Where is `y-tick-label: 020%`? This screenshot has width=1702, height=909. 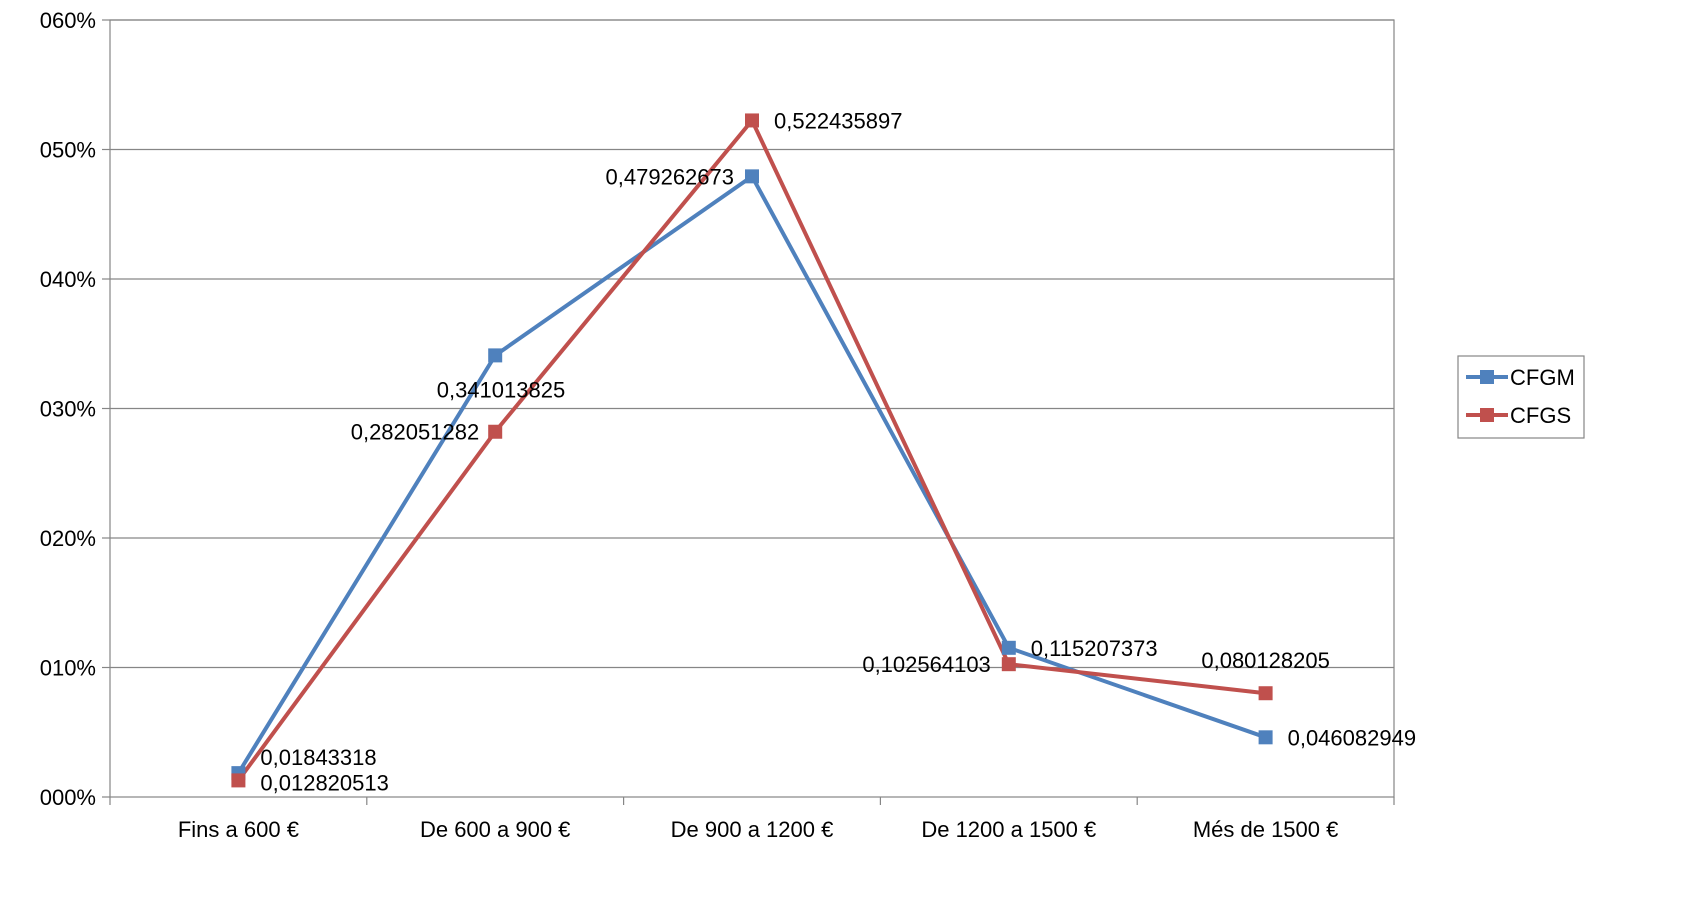 y-tick-label: 020% is located at coordinates (68, 538).